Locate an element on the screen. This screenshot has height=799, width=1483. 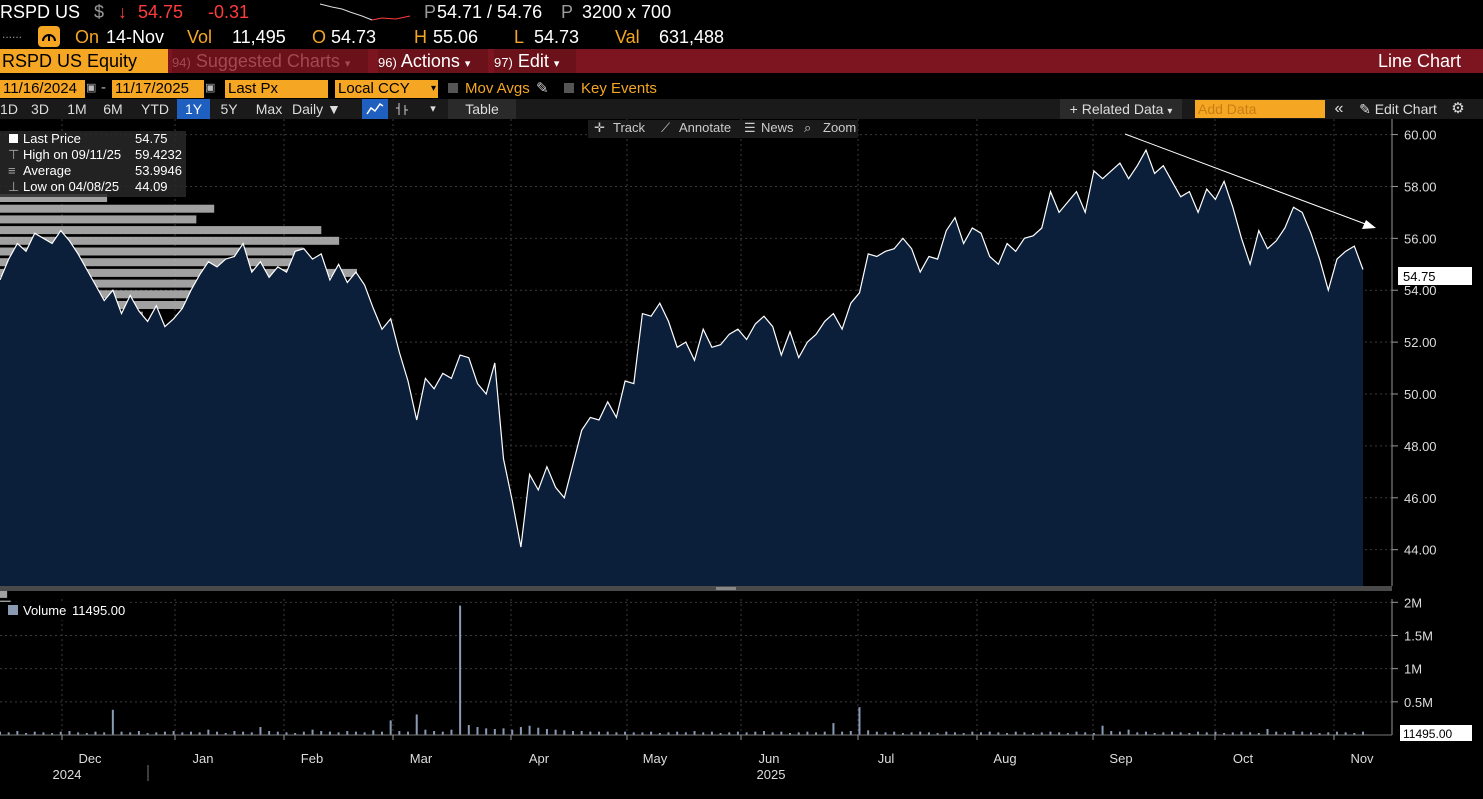
legend-avg-value: 53.9946 is located at coordinates (158, 170).